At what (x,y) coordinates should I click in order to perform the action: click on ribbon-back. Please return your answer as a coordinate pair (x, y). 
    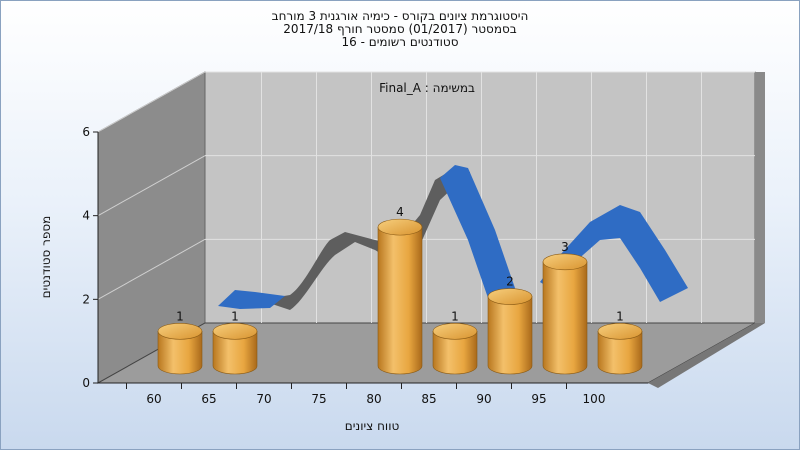
    Looking at the image, I should click on (365, 239).